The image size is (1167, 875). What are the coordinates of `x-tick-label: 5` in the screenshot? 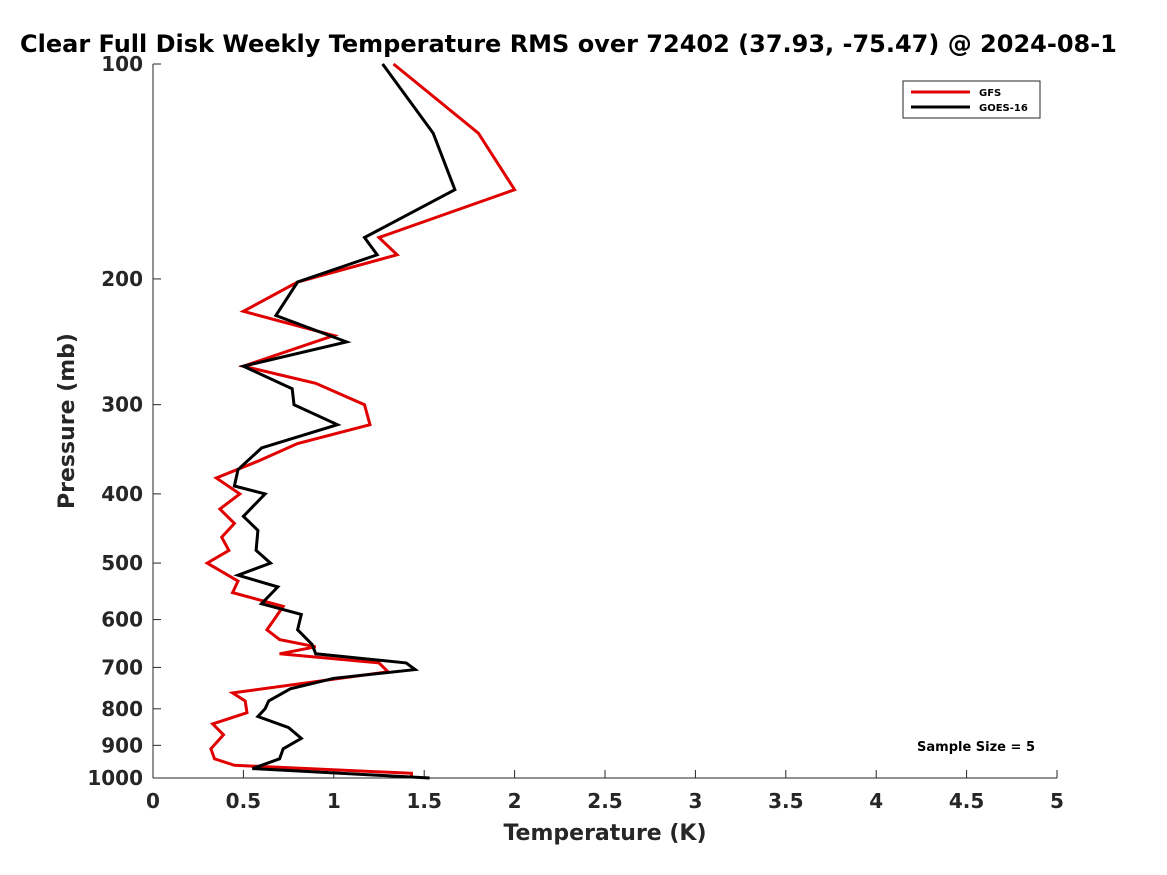 It's located at (1057, 801).